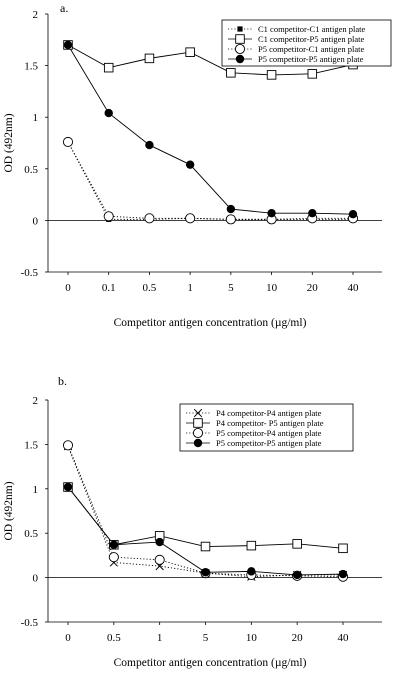 The image size is (400, 674). What do you see at coordinates (109, 288) in the screenshot?
I see `x-tick-label: 0.1` at bounding box center [109, 288].